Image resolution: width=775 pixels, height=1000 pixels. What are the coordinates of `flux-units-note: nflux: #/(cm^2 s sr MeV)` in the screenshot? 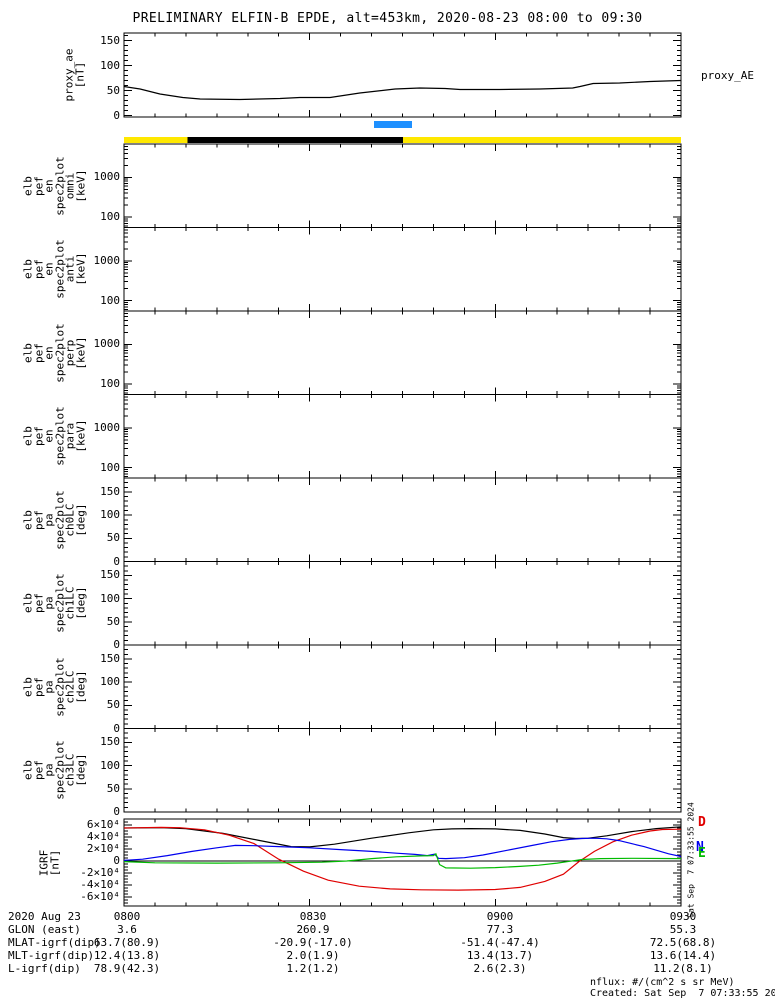 It's located at (662, 982).